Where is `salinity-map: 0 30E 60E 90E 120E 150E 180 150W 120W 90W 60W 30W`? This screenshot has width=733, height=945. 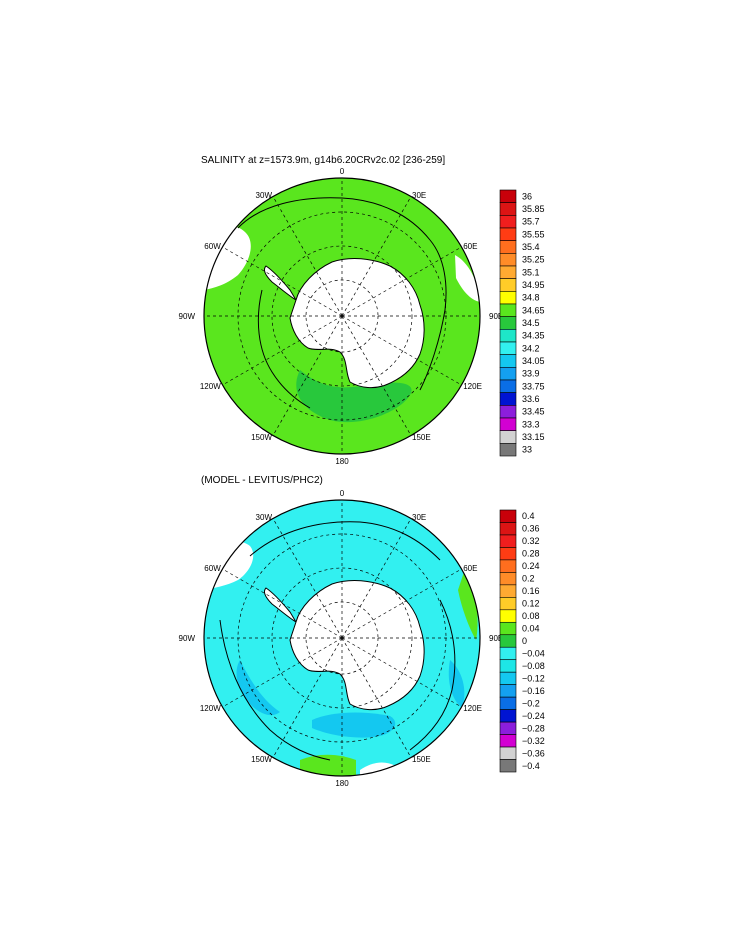
salinity-map: 0 30E 60E 90E 120E 150E 180 150W 120W 90W 60W 30W is located at coordinates (341, 316).